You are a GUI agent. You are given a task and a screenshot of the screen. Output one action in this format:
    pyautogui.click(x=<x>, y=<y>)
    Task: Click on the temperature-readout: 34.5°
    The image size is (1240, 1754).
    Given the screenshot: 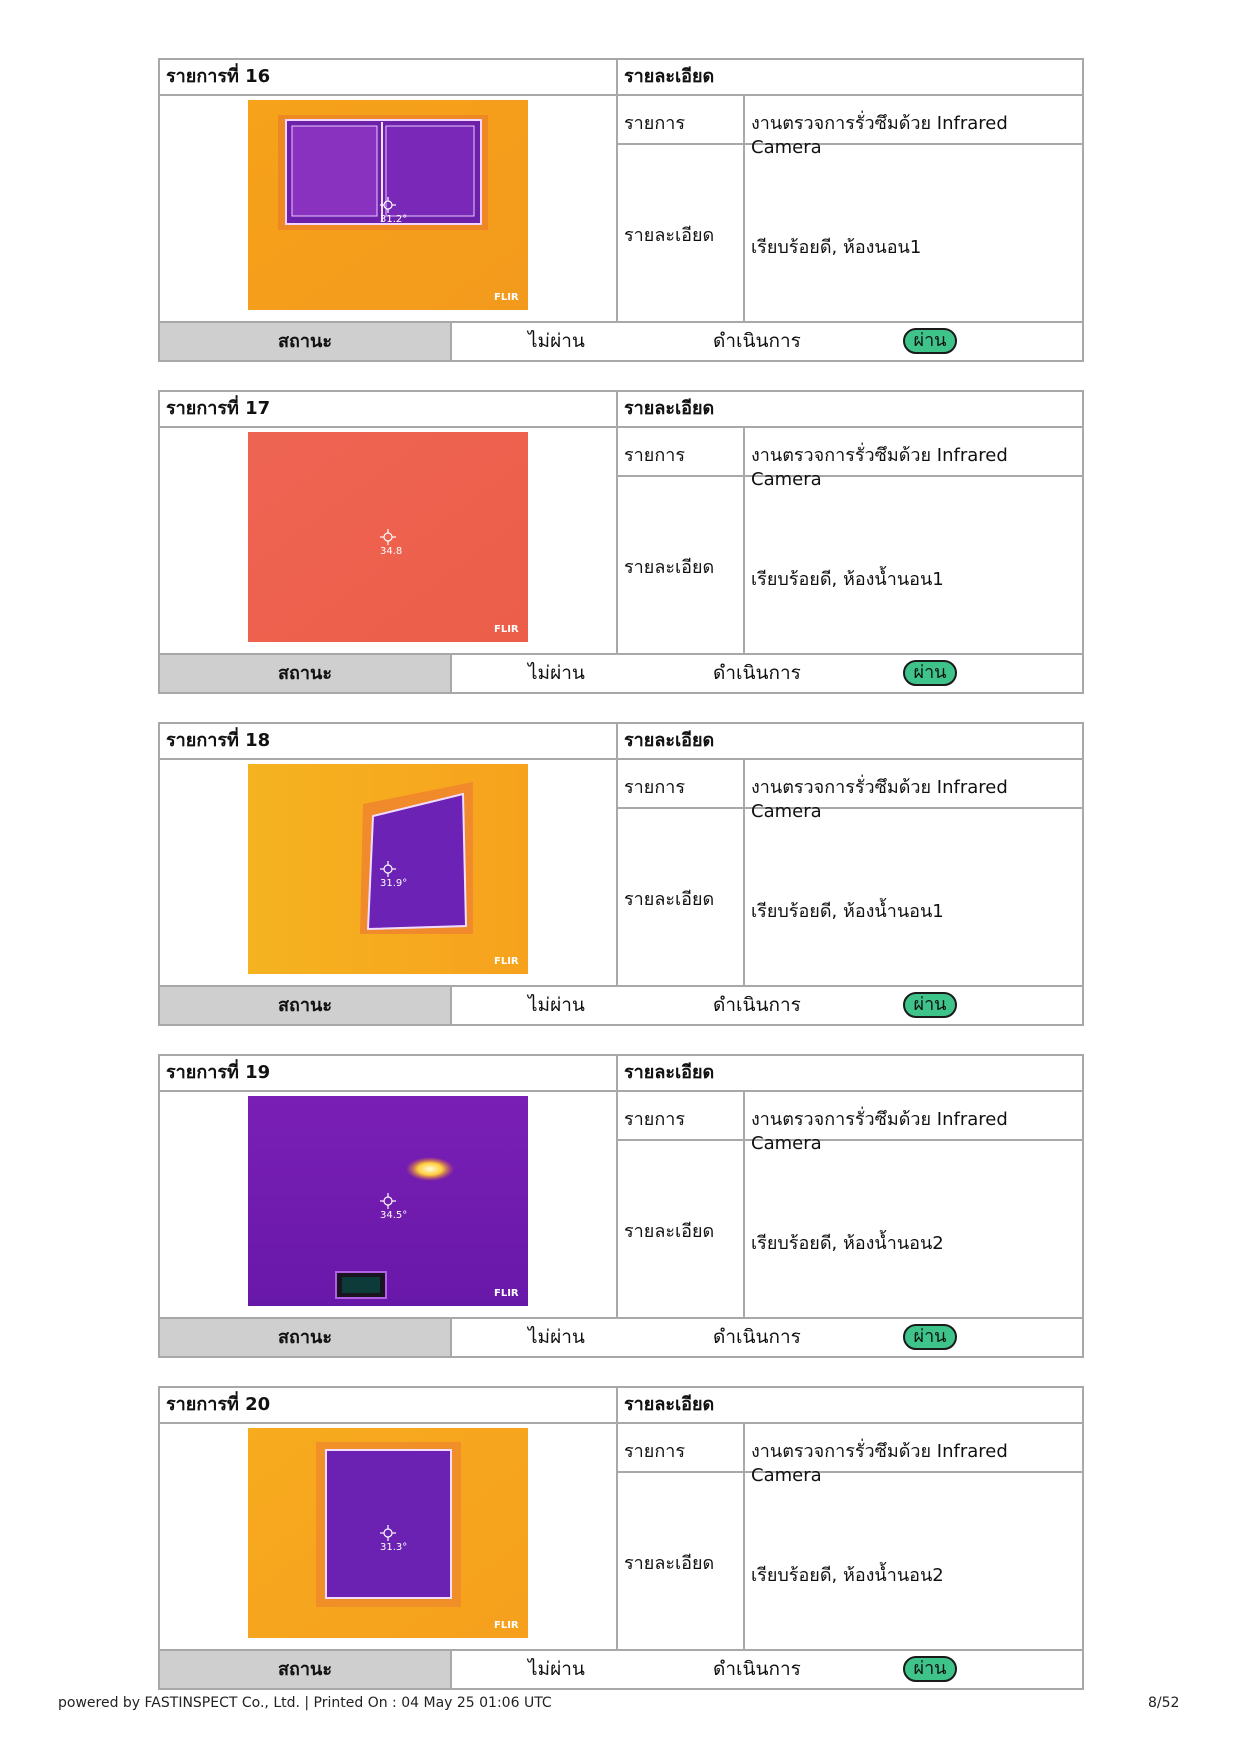 What is the action you would take?
    pyautogui.click(x=393, y=1215)
    